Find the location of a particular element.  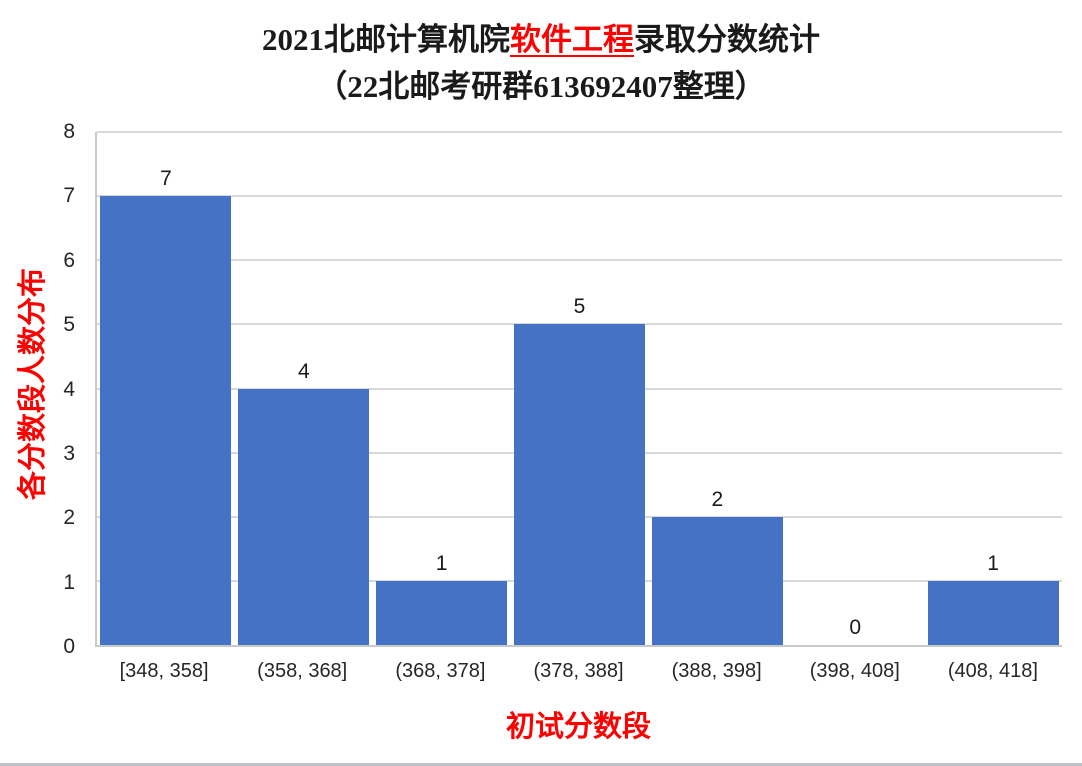

bar-value-label: 4 is located at coordinates (303, 371).